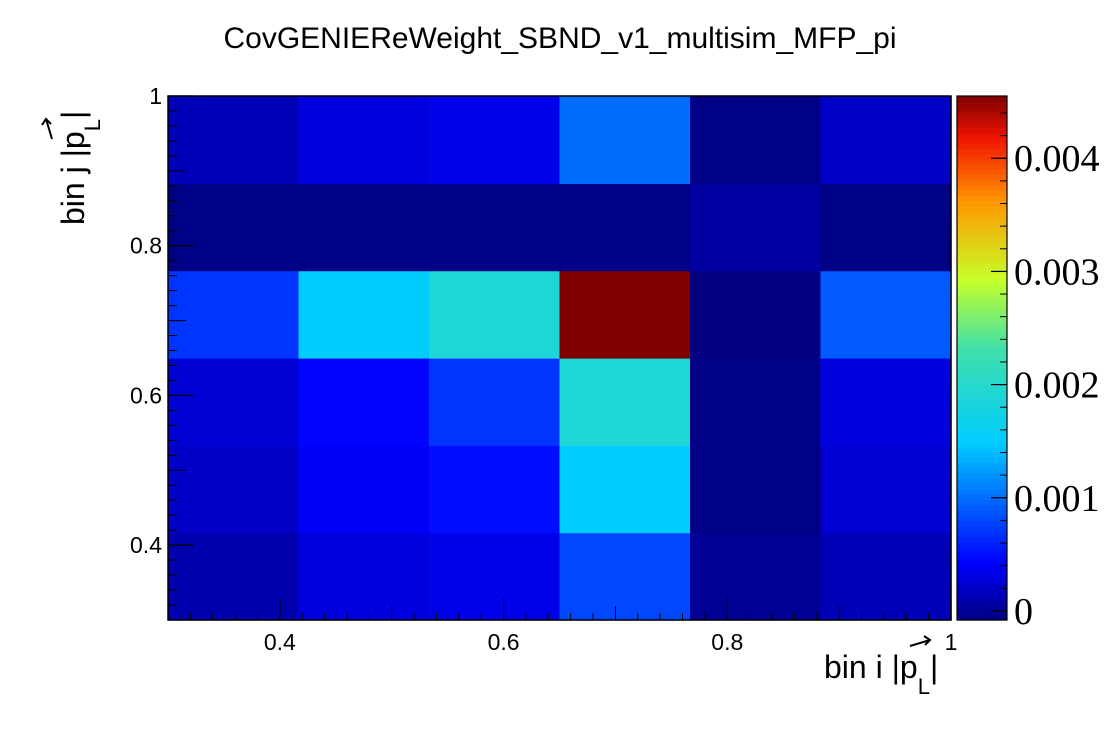 Image resolution: width=1120 pixels, height=740 pixels. I want to click on palette-tick-label: 0, so click(1023, 612).